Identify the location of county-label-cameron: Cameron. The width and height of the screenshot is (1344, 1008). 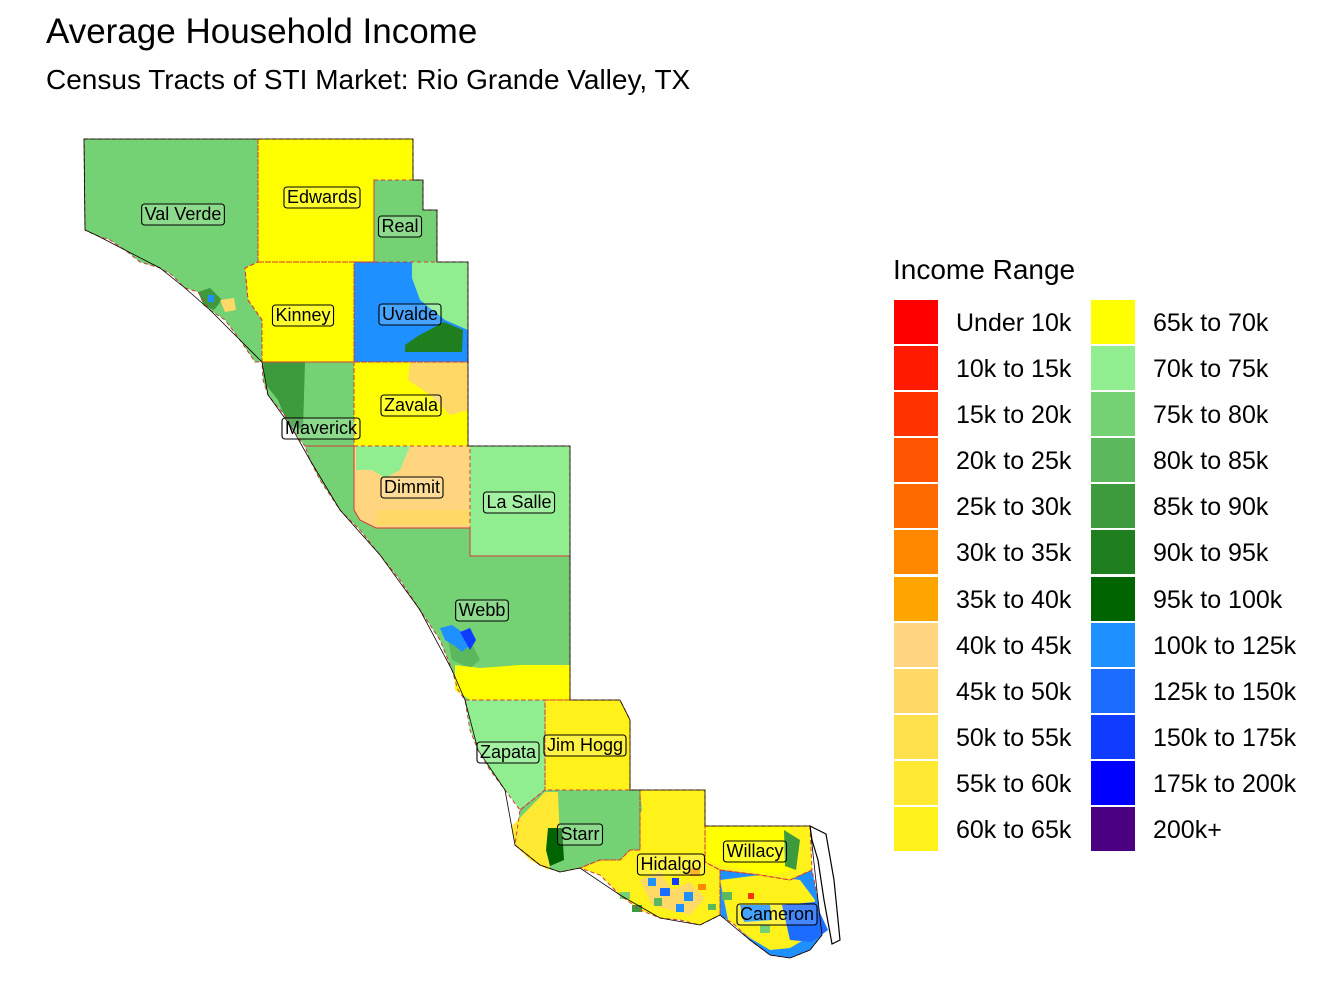
(777, 914).